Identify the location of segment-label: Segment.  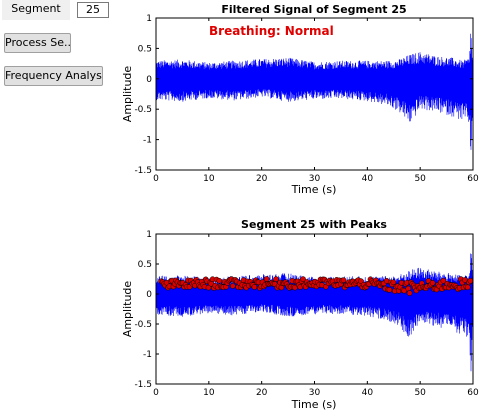
(36, 10).